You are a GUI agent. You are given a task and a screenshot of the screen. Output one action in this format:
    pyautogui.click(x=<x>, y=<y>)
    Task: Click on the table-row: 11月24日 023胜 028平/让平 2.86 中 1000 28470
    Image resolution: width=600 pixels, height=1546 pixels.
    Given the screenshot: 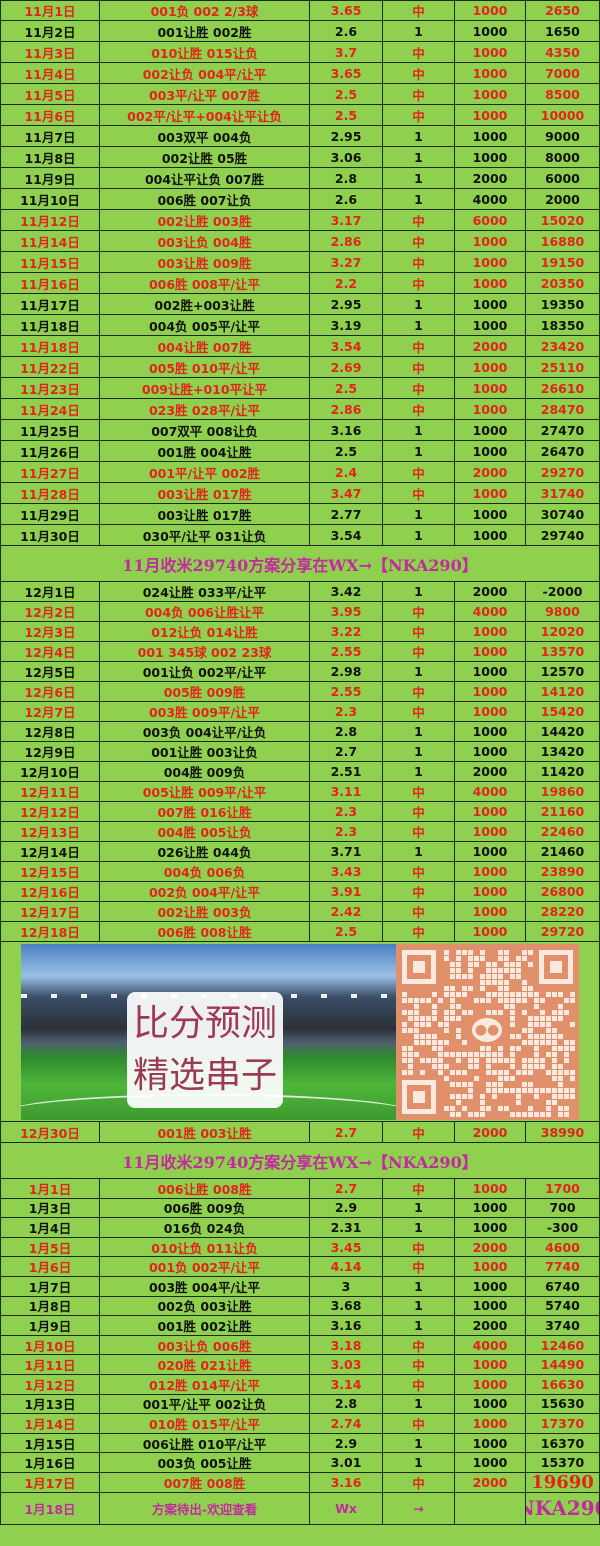 What is the action you would take?
    pyautogui.click(x=300, y=409)
    